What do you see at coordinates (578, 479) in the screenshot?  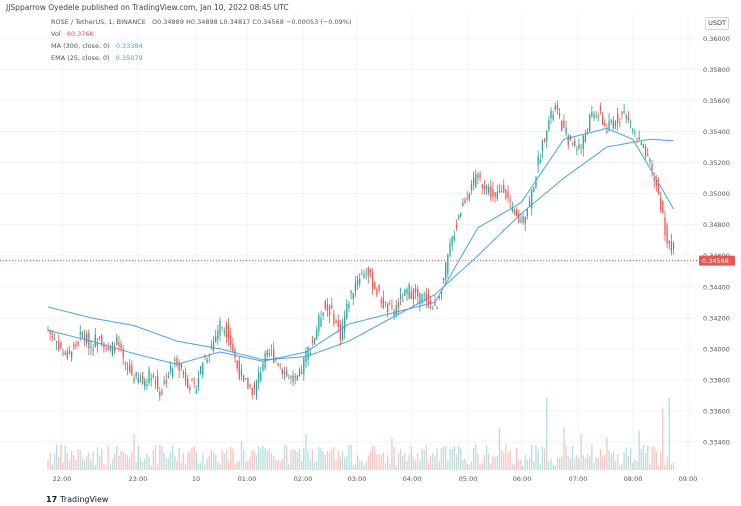 I see `x-tick-label: 07:00` at bounding box center [578, 479].